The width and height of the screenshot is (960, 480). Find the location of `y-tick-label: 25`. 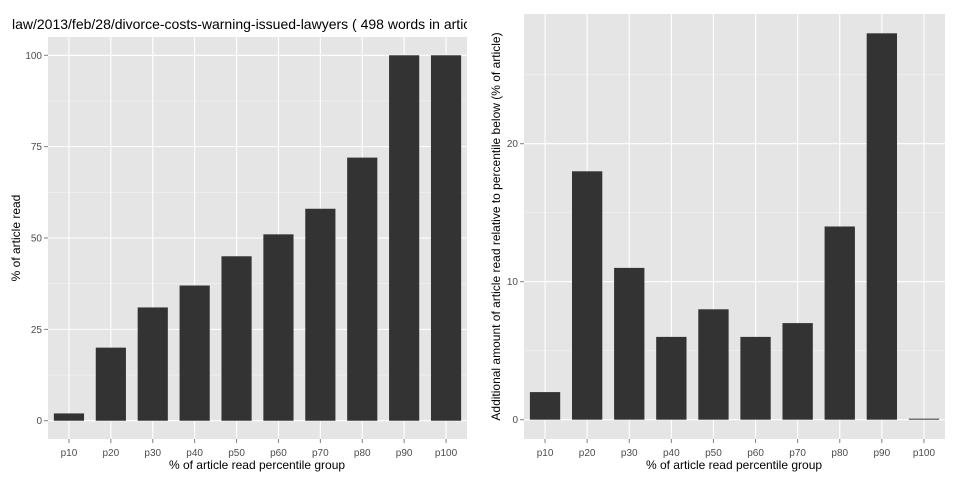

y-tick-label: 25 is located at coordinates (37, 330).